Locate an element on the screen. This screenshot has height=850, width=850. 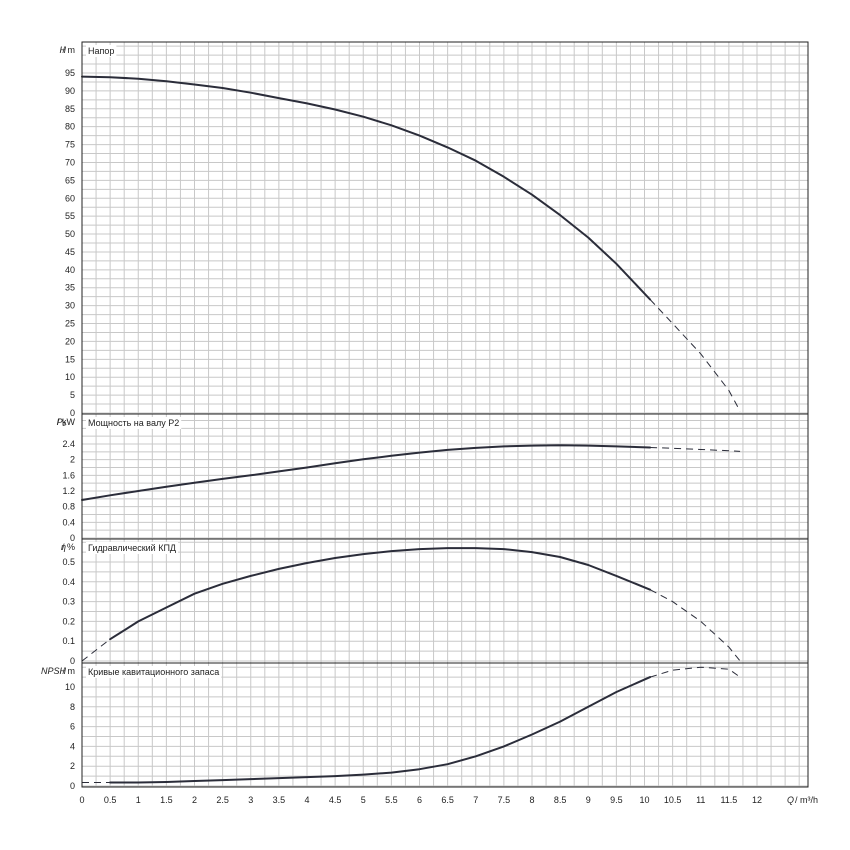
x-tick-label: 2.5 is located at coordinates (222, 800).